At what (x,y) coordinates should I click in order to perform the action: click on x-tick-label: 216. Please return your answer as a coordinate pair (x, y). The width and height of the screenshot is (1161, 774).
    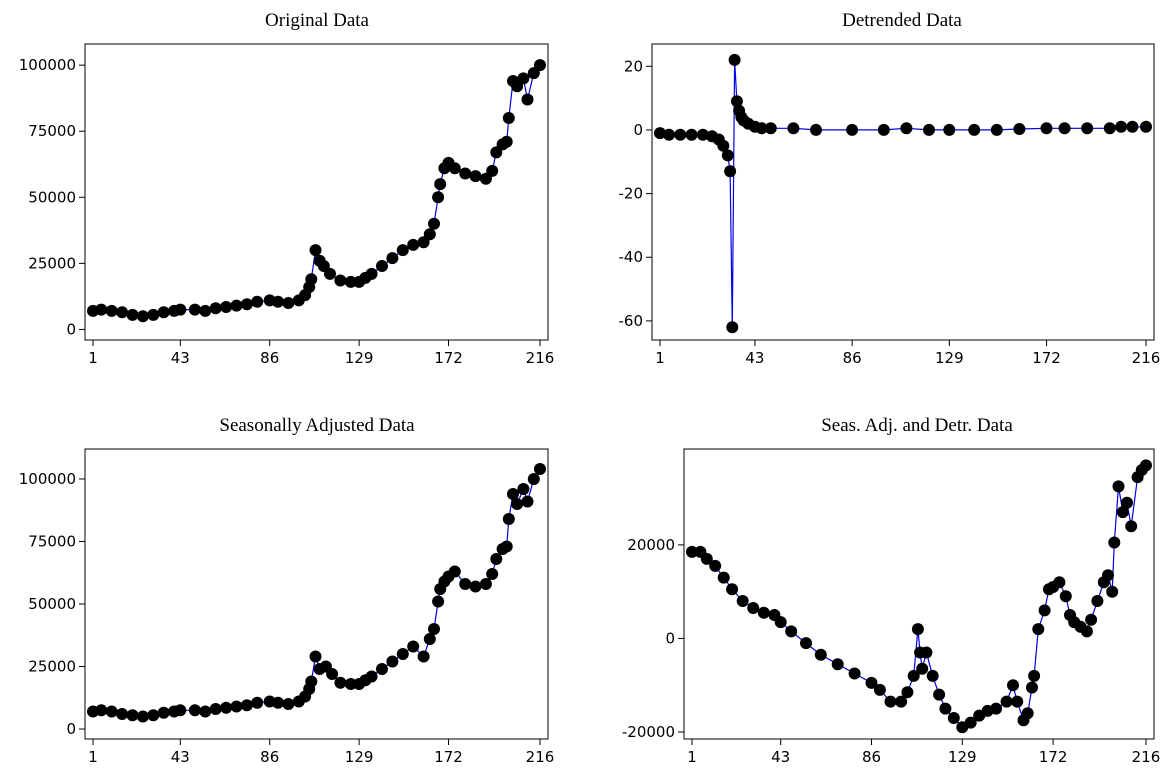
    Looking at the image, I should click on (1146, 757).